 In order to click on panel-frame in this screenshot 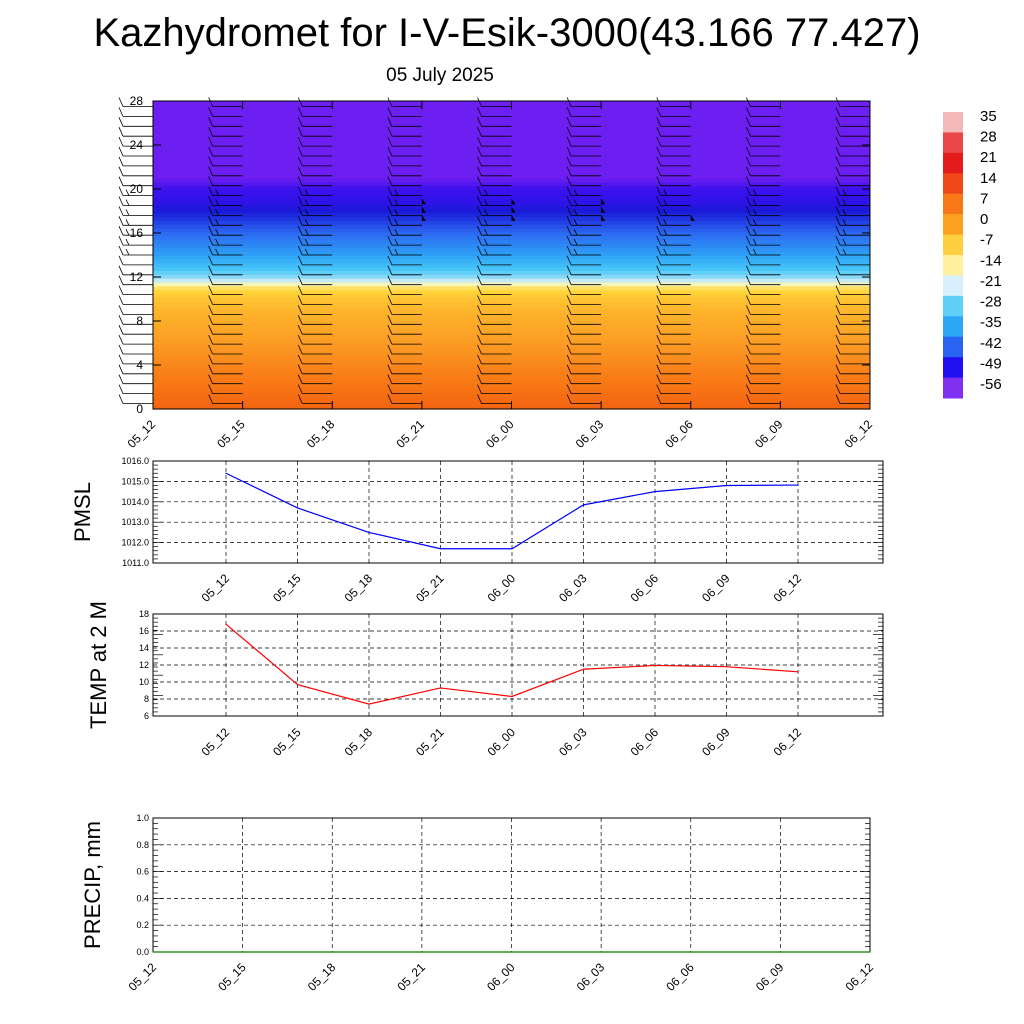, I will do `click(518, 665)`.